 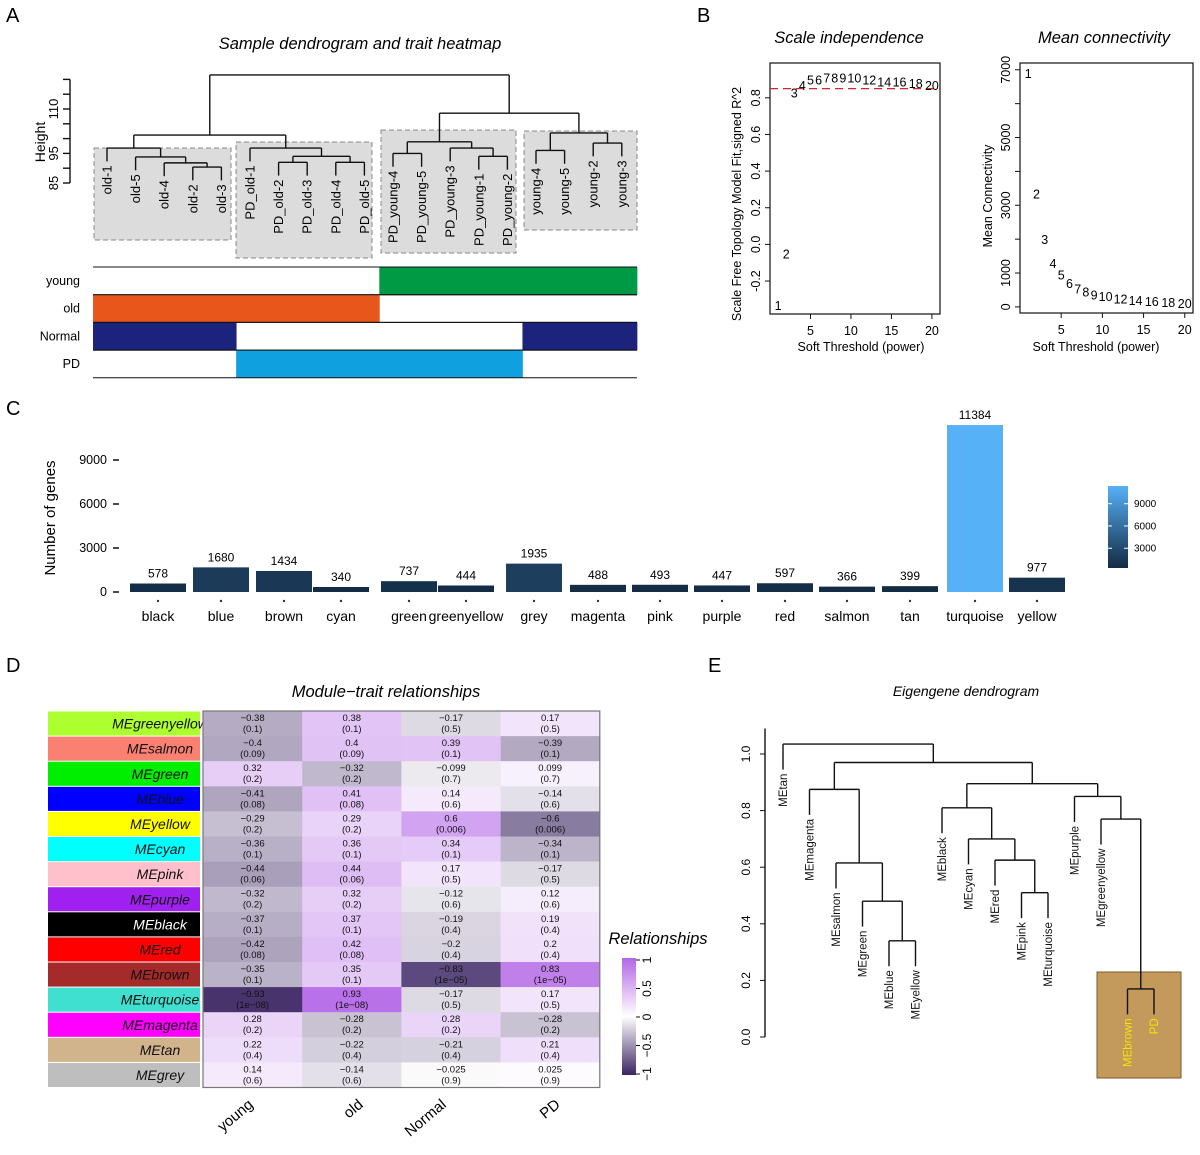 I want to click on colorbar, so click(x=1118, y=527).